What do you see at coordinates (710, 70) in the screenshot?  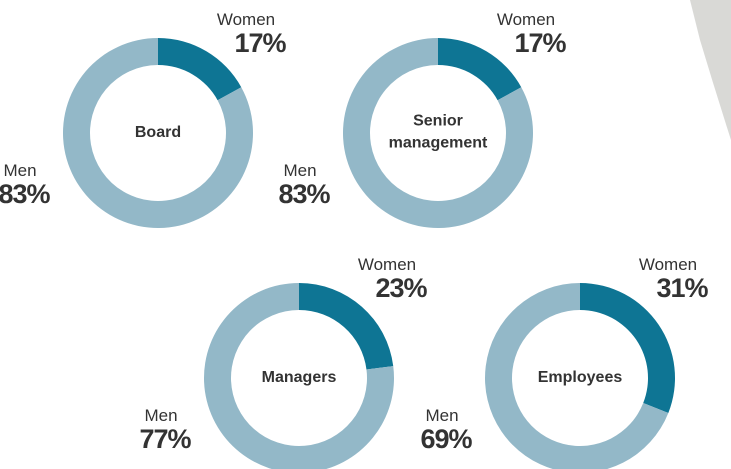 I see `photo-edge` at bounding box center [710, 70].